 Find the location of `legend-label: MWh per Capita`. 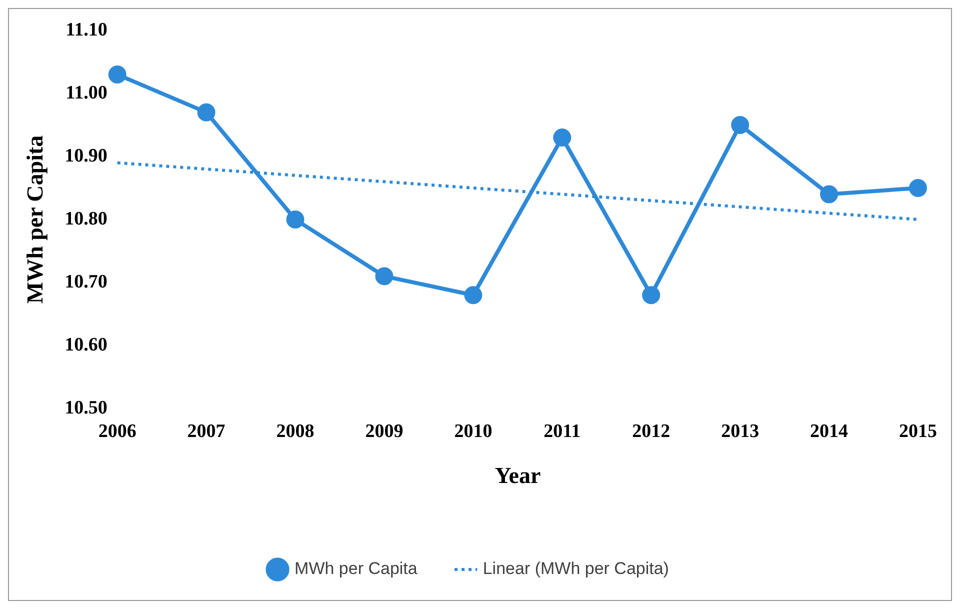

legend-label: MWh per Capita is located at coordinates (356, 568).